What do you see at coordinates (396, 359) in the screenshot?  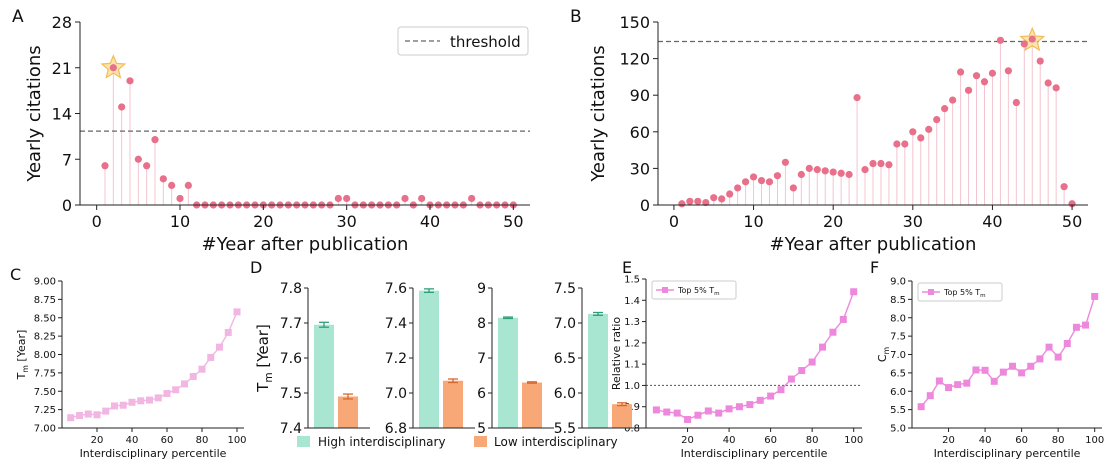 I see `panel-d-subplot-2-y-tick-label: 7.2` at bounding box center [396, 359].